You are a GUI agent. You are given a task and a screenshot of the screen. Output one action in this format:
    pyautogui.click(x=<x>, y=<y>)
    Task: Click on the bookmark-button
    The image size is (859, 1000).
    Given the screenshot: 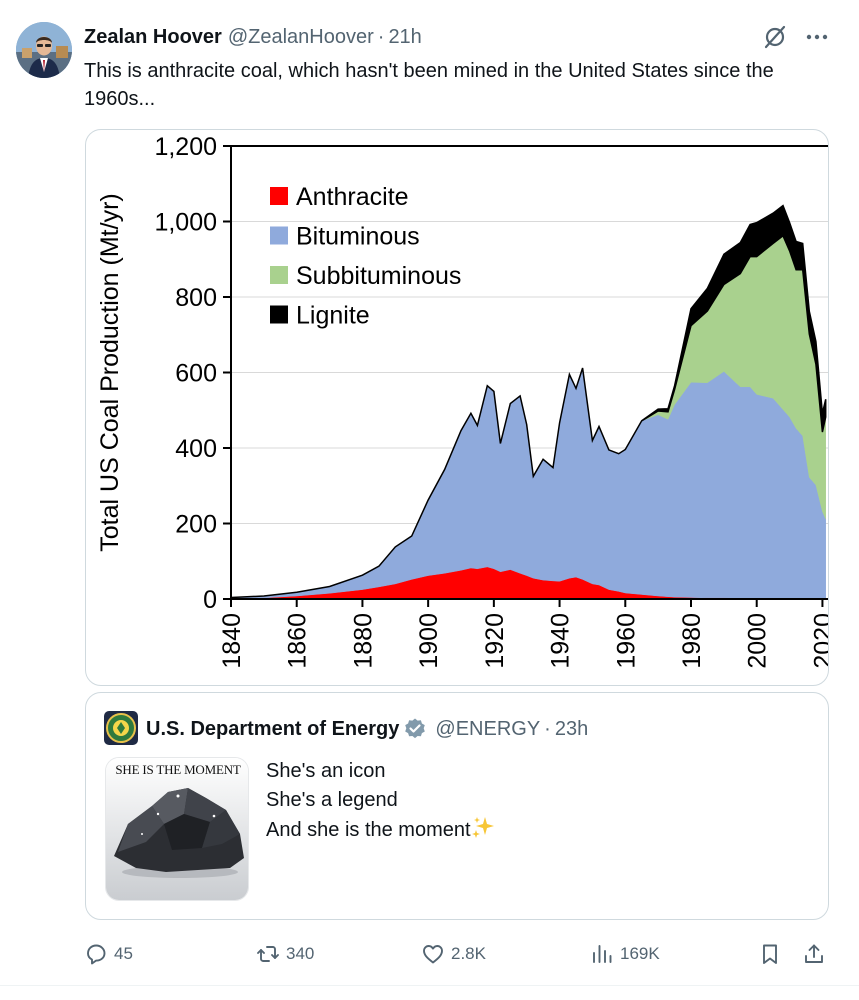 What is the action you would take?
    pyautogui.click(x=770, y=954)
    